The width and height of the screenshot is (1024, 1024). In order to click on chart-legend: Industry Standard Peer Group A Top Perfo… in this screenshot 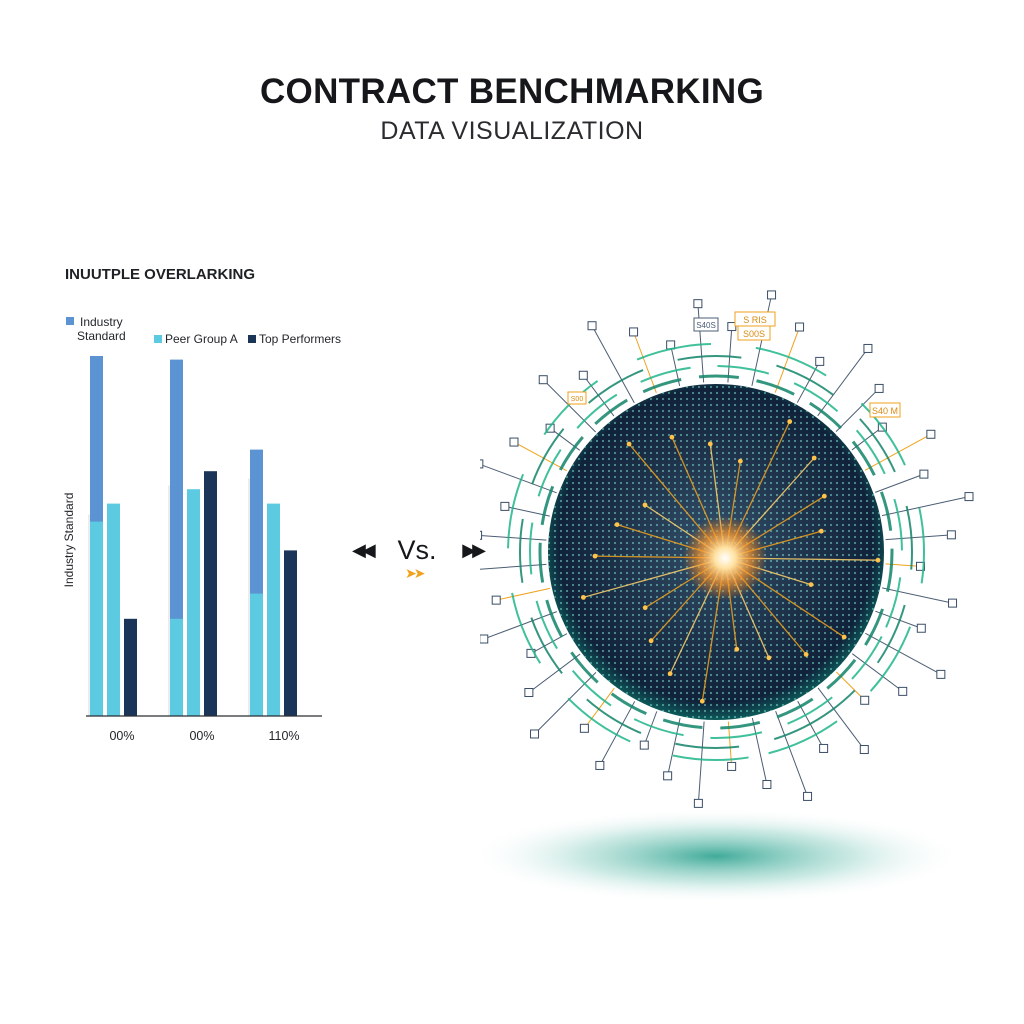, I will do `click(203, 330)`.